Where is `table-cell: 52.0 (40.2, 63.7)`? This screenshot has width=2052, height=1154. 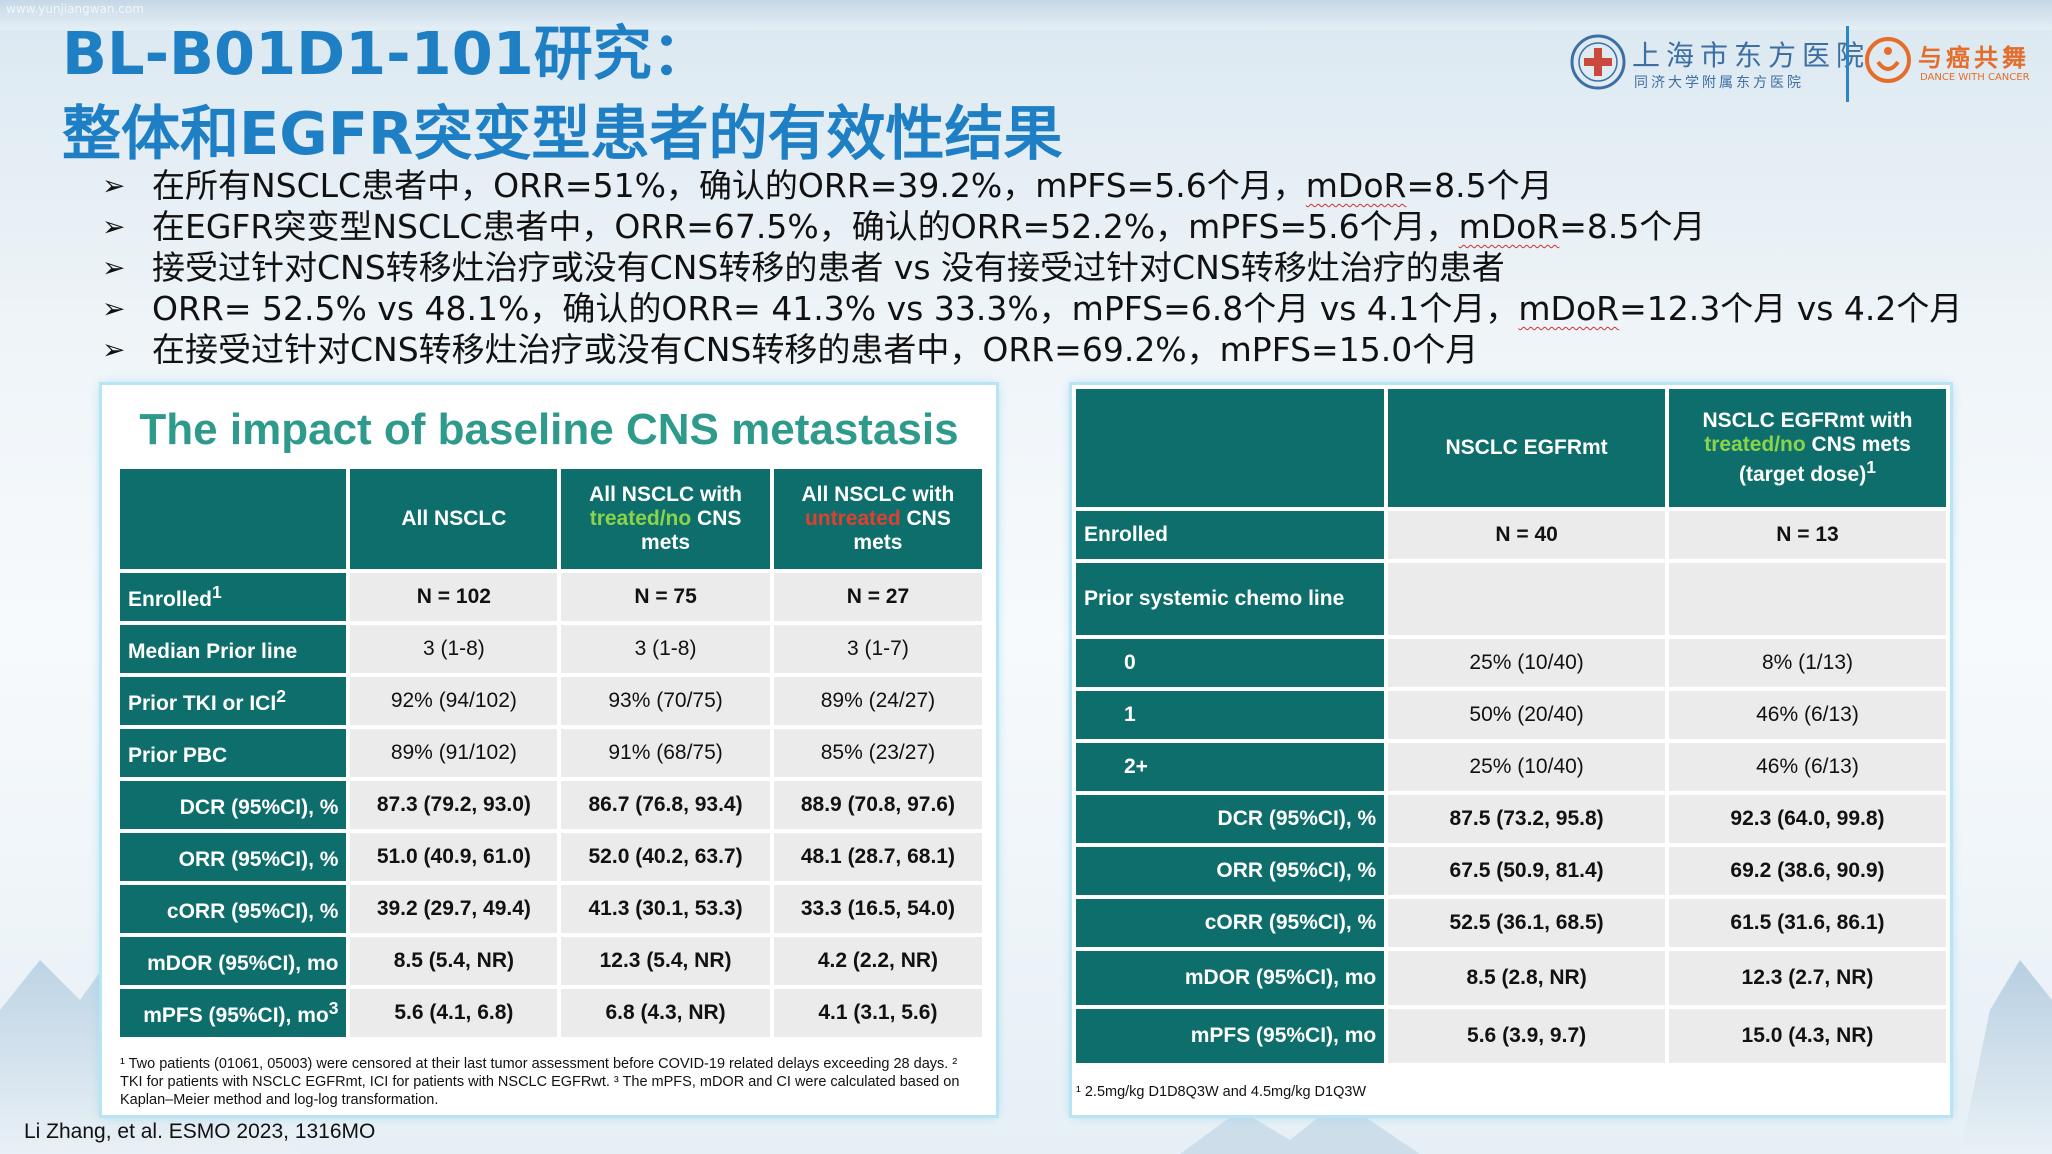 table-cell: 52.0 (40.2, 63.7) is located at coordinates (665, 857).